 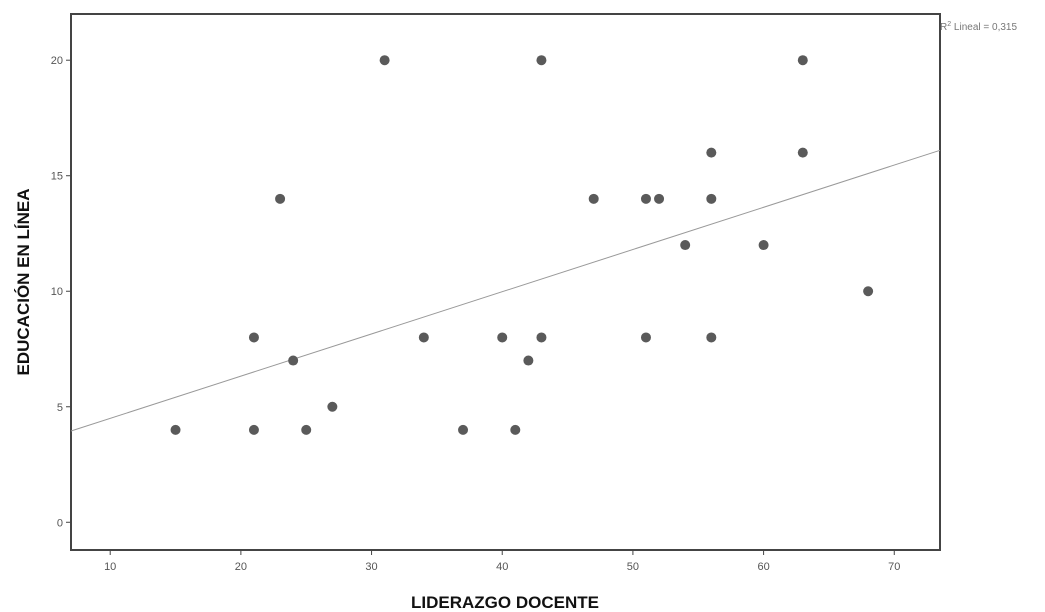 What do you see at coordinates (57, 61) in the screenshot?
I see `y-tick-label: 20` at bounding box center [57, 61].